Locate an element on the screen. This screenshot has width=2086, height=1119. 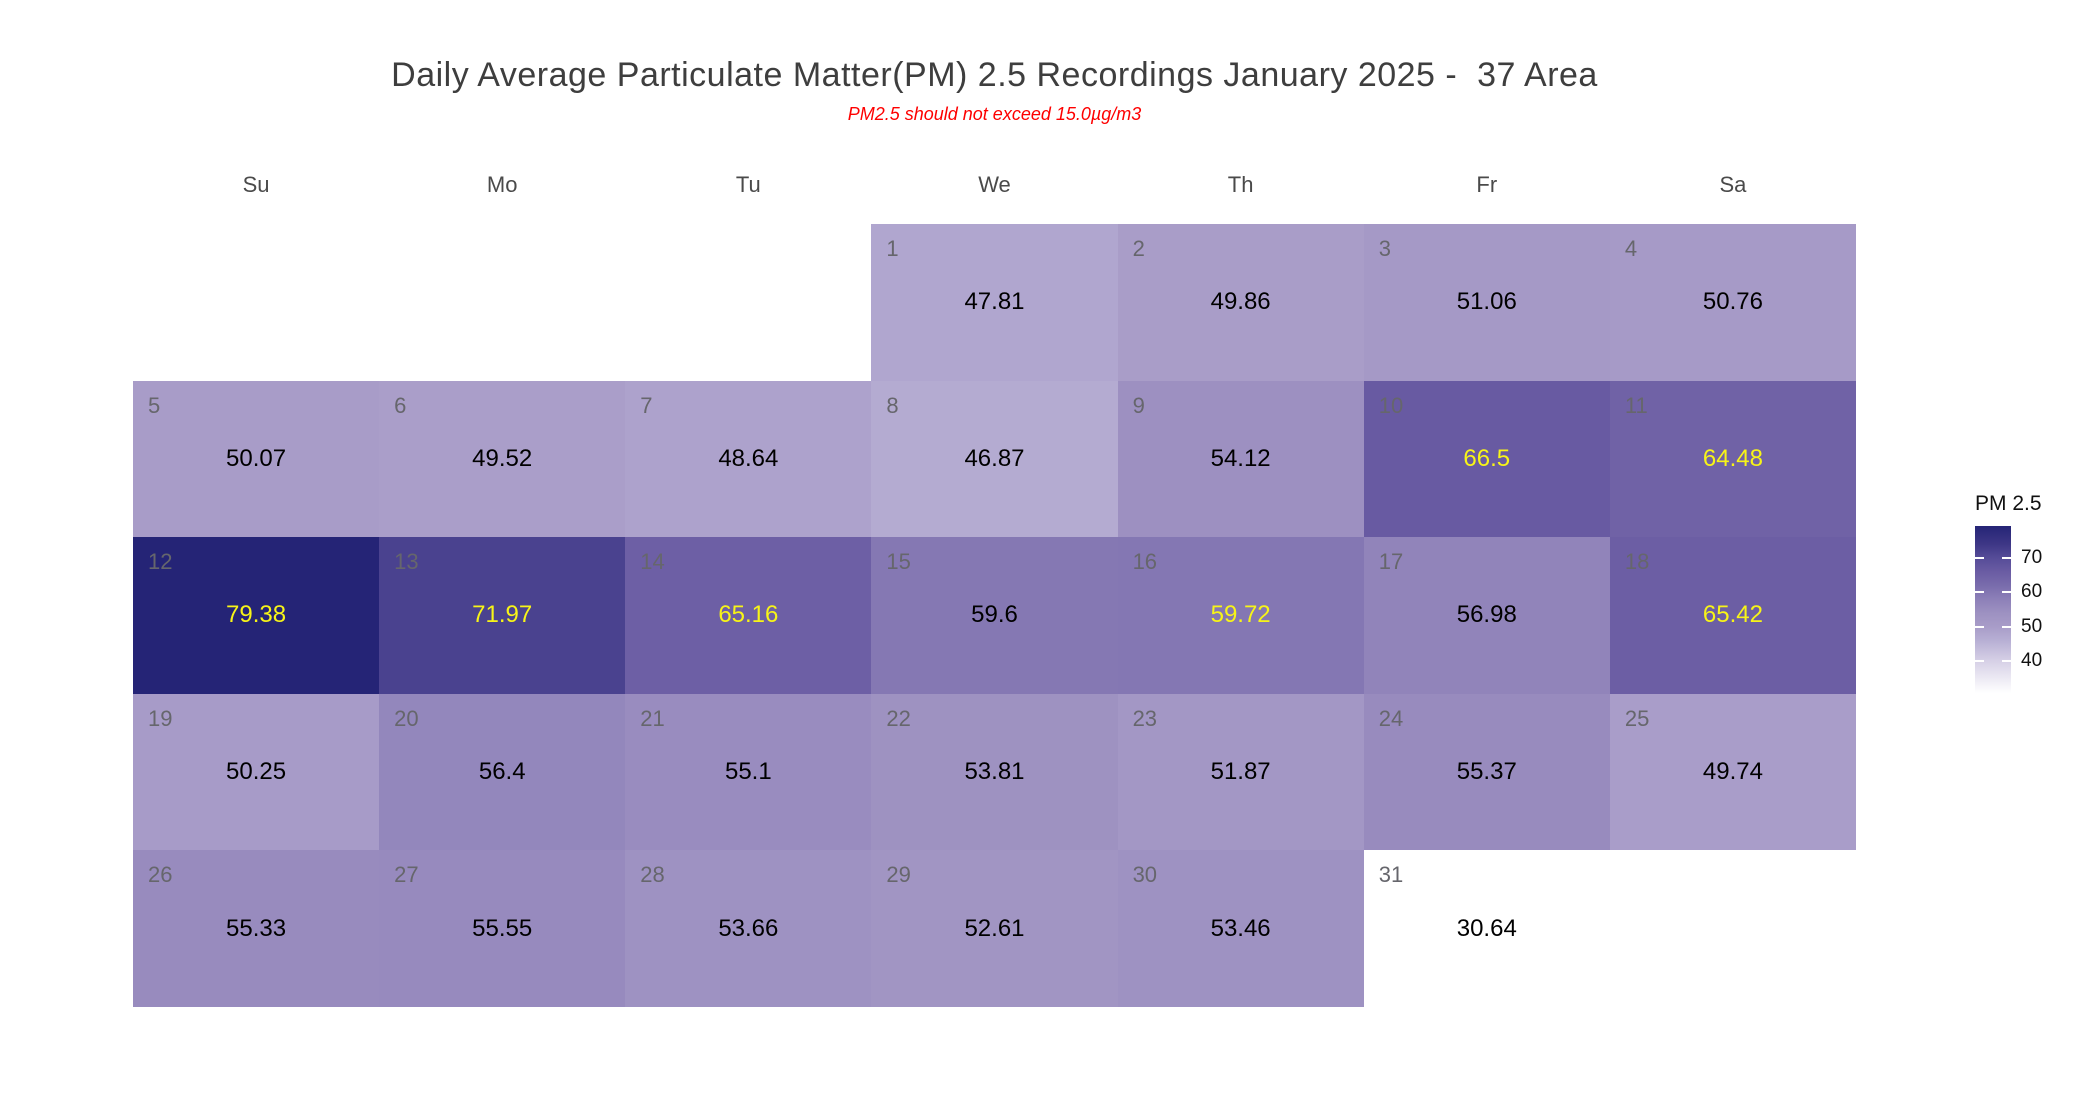
day-value: 47.81 is located at coordinates (994, 302).